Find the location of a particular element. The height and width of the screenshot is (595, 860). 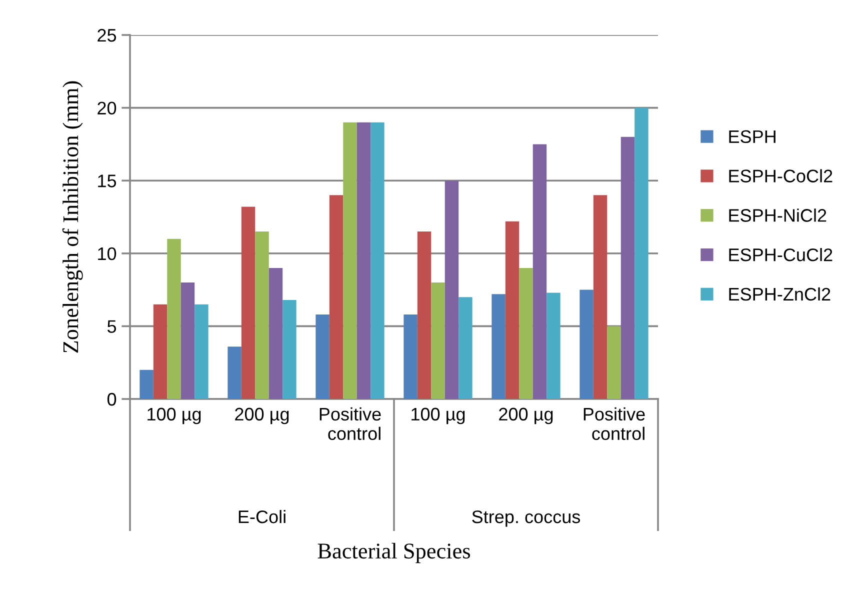

y-tick-label: 0 is located at coordinates (111, 399).